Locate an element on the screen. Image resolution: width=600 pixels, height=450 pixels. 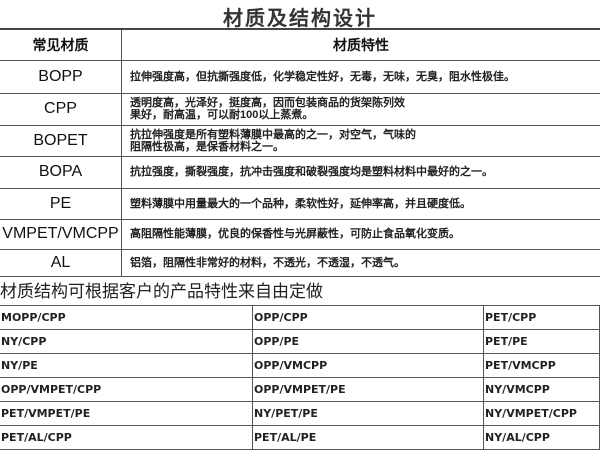
material-desc: 抗拉伸强度是所有塑料薄膜中最高的之一，对空气，气味的阻隔性极高，是保香材料之一。 is located at coordinates (360, 141).